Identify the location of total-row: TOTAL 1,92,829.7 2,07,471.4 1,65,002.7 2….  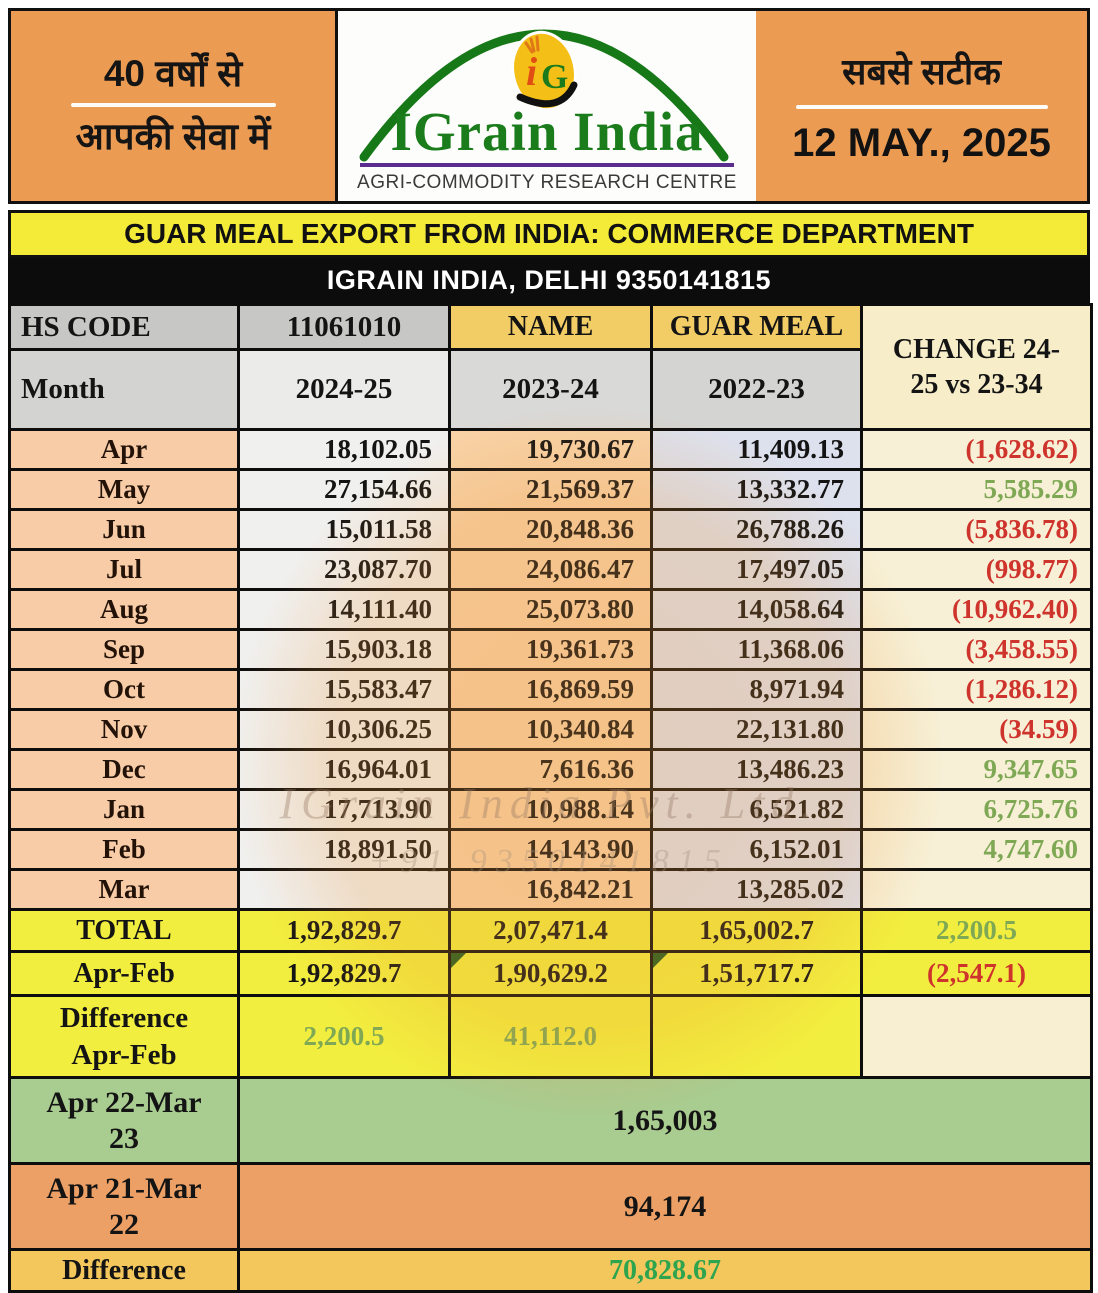
(550, 930).